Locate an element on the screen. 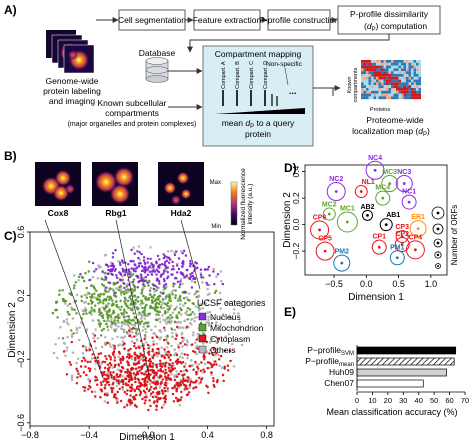 This screenshot has height=442, width=474. heatmap-xlabel: Proteins is located at coordinates (380, 110).